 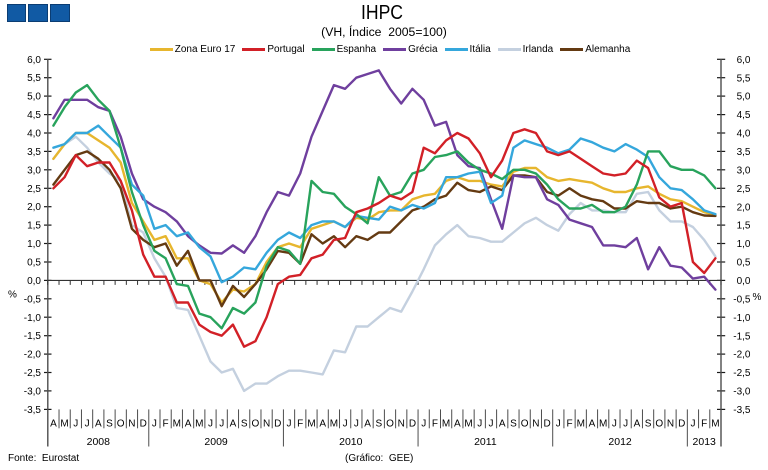 What do you see at coordinates (99, 442) in the screenshot?
I see `svg-text: 2008` at bounding box center [99, 442].